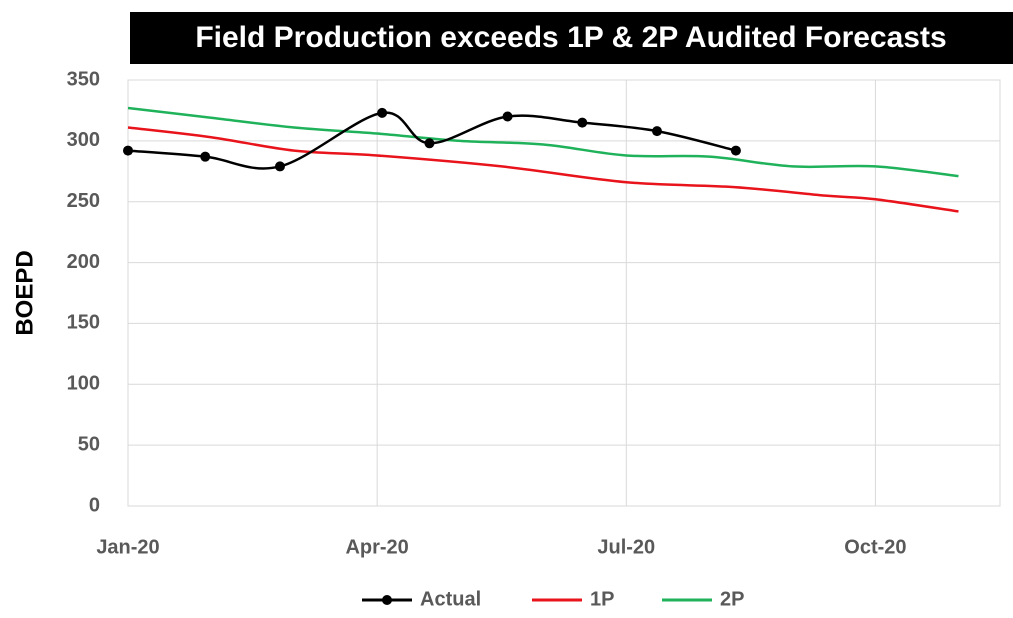 The height and width of the screenshot is (618, 1013). What do you see at coordinates (83, 140) in the screenshot?
I see `y-tick-label: 300` at bounding box center [83, 140].